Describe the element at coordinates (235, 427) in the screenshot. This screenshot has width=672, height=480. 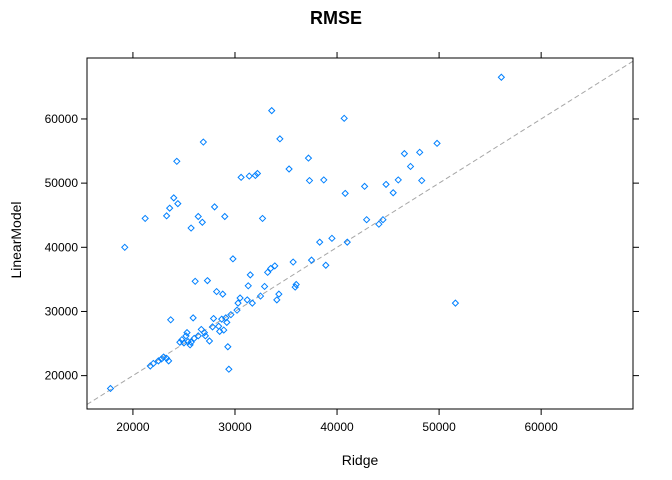
I see `x-tick-label: 30000` at that location.